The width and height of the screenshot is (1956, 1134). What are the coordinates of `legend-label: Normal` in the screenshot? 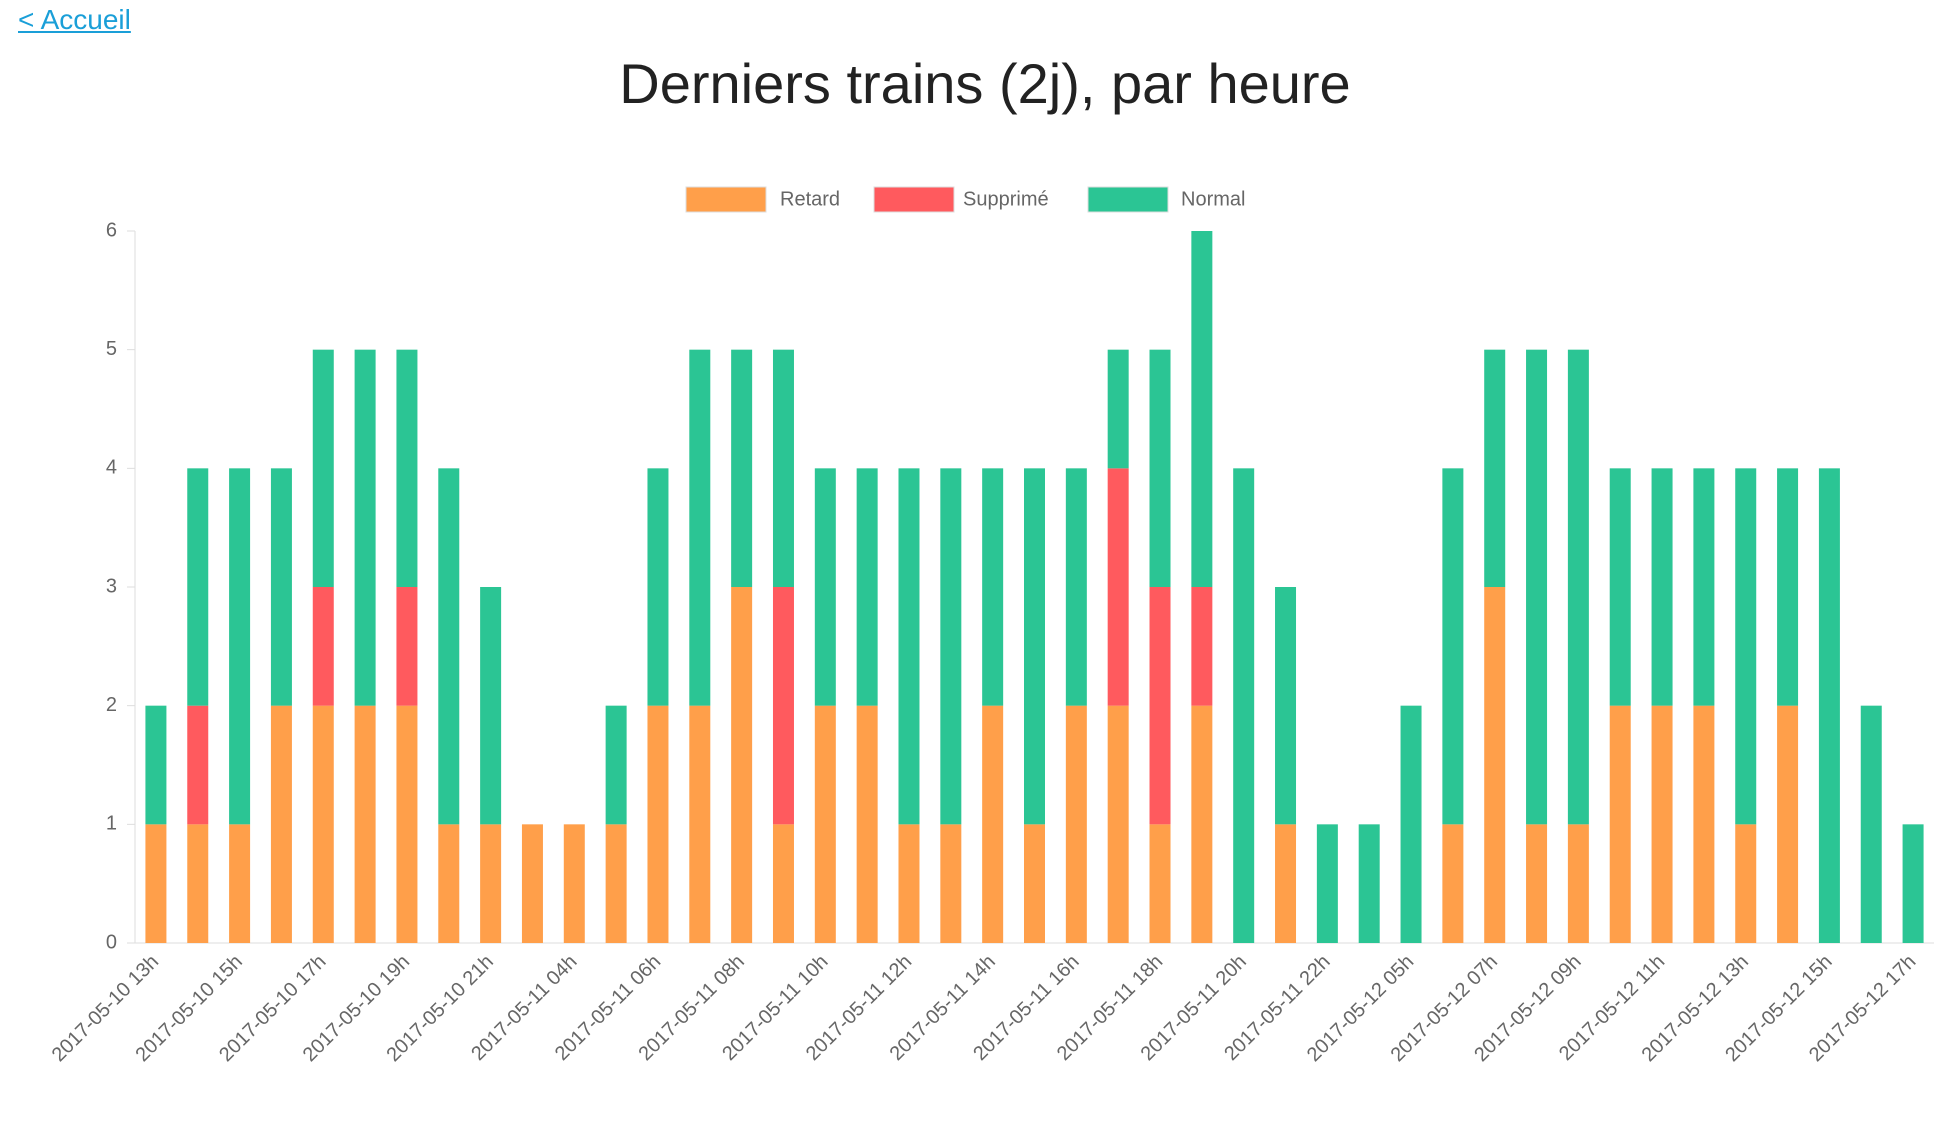 It's located at (1213, 199).